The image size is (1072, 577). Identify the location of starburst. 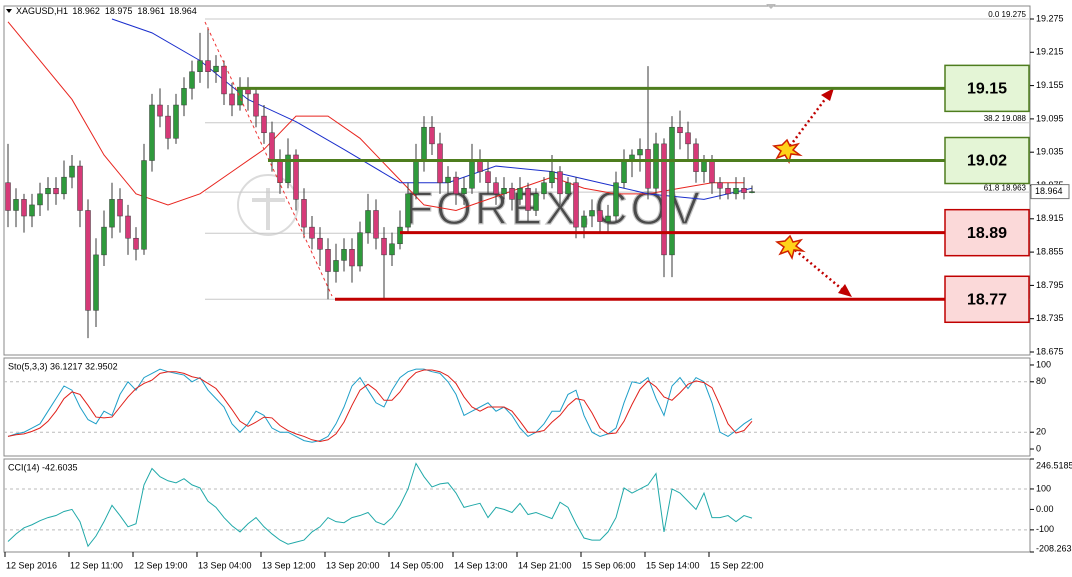
(790, 247).